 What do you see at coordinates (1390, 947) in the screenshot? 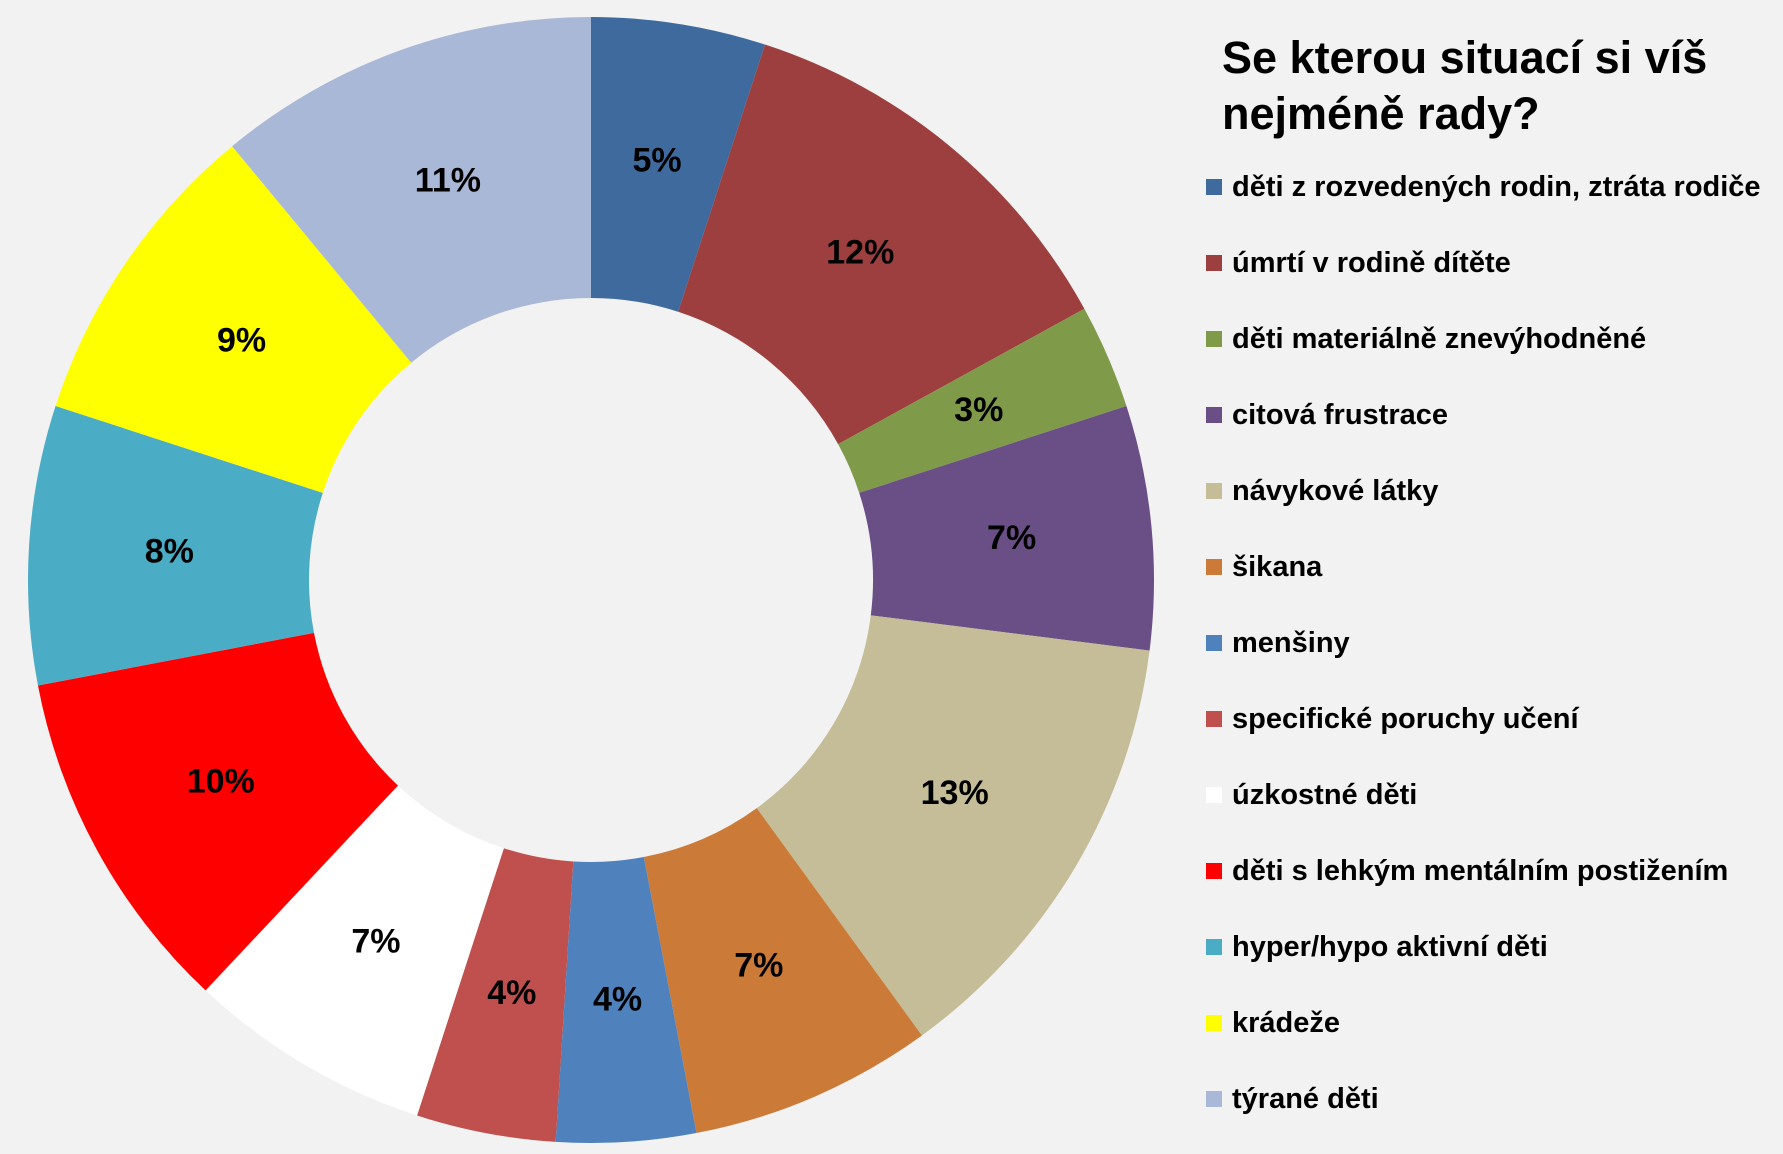
I see `legend-label: hyper/hypo aktivní děti` at bounding box center [1390, 947].